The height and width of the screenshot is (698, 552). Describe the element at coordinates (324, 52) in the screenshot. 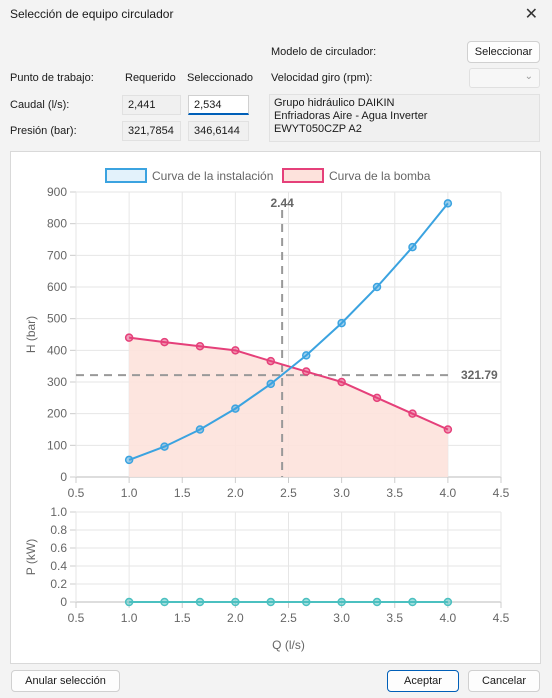

I see `modelo-label: Modelo de circulador:` at that location.